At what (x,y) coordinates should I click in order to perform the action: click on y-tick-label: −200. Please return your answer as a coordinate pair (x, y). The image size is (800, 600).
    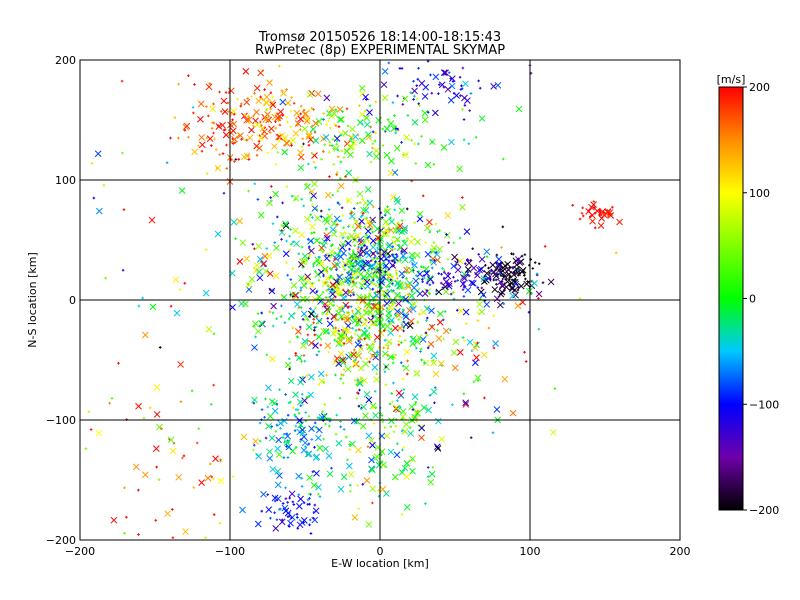
    Looking at the image, I should click on (61, 540).